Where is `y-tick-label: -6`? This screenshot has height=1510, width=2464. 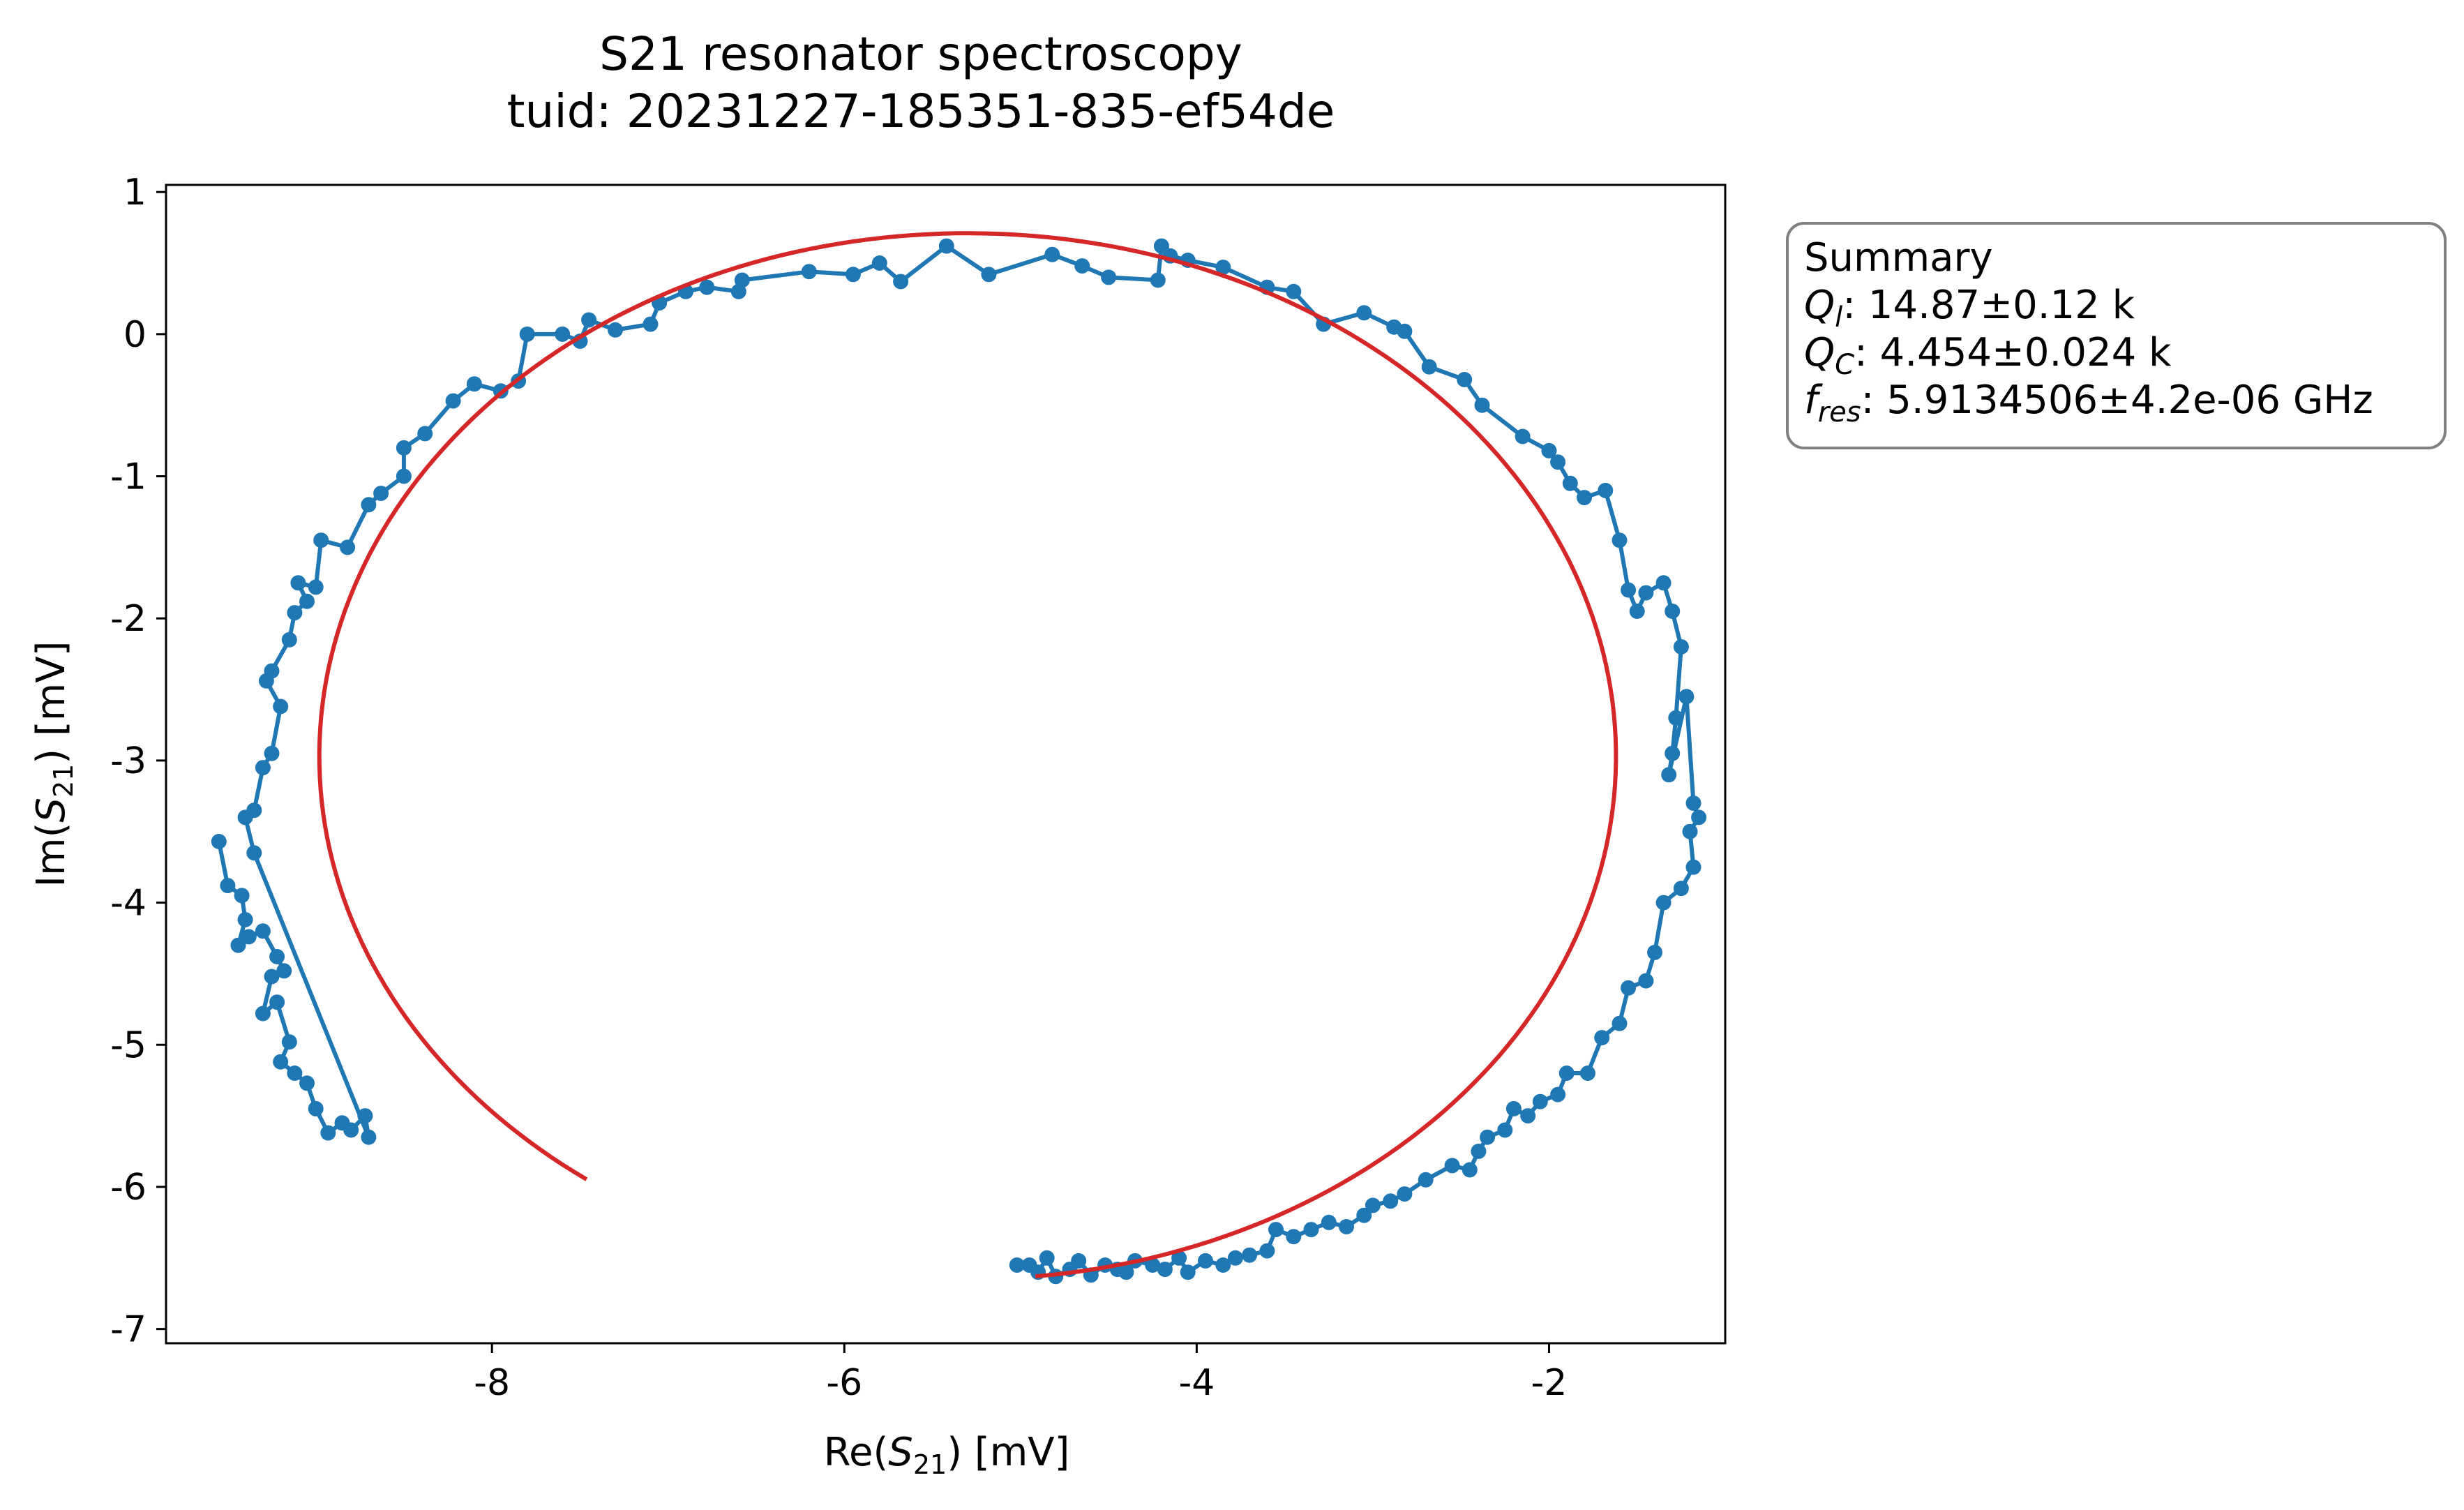
y-tick-label: -6 is located at coordinates (129, 1188).